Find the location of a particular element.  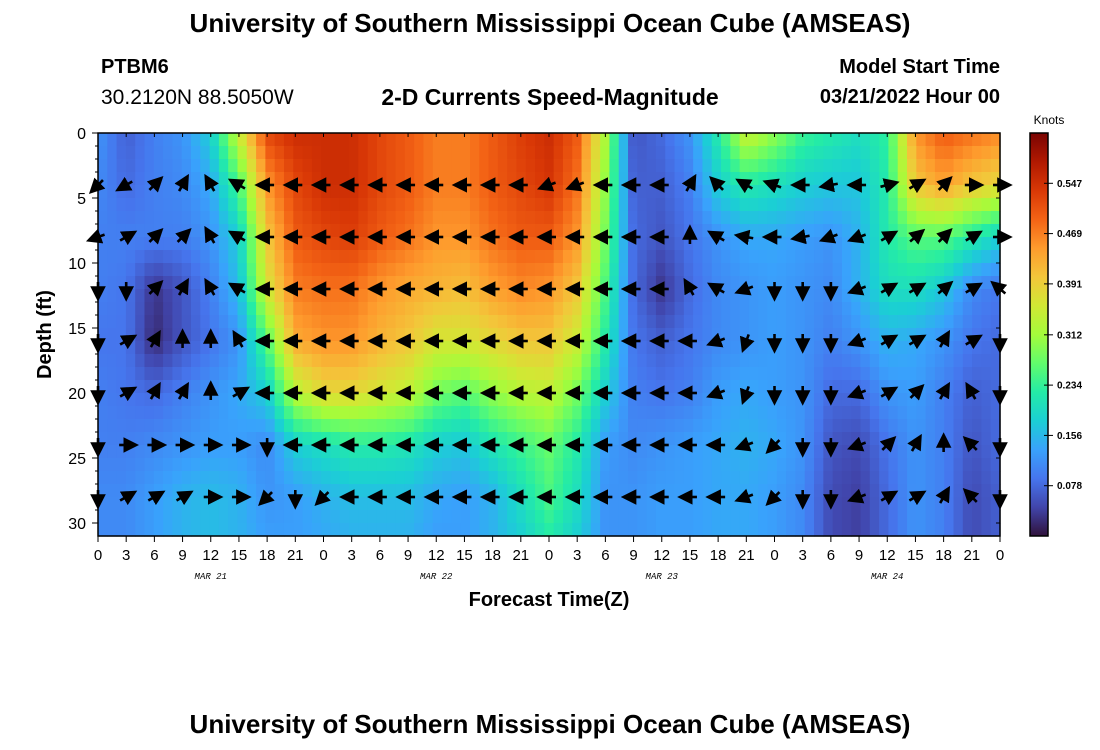

x-tick-label: 21 is located at coordinates (295, 555).